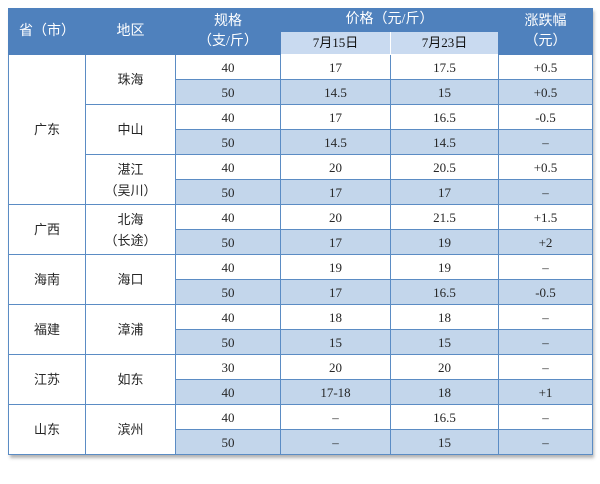 The image size is (600, 484). Describe the element at coordinates (130, 429) in the screenshot. I see `region-cell: 滨州` at that location.